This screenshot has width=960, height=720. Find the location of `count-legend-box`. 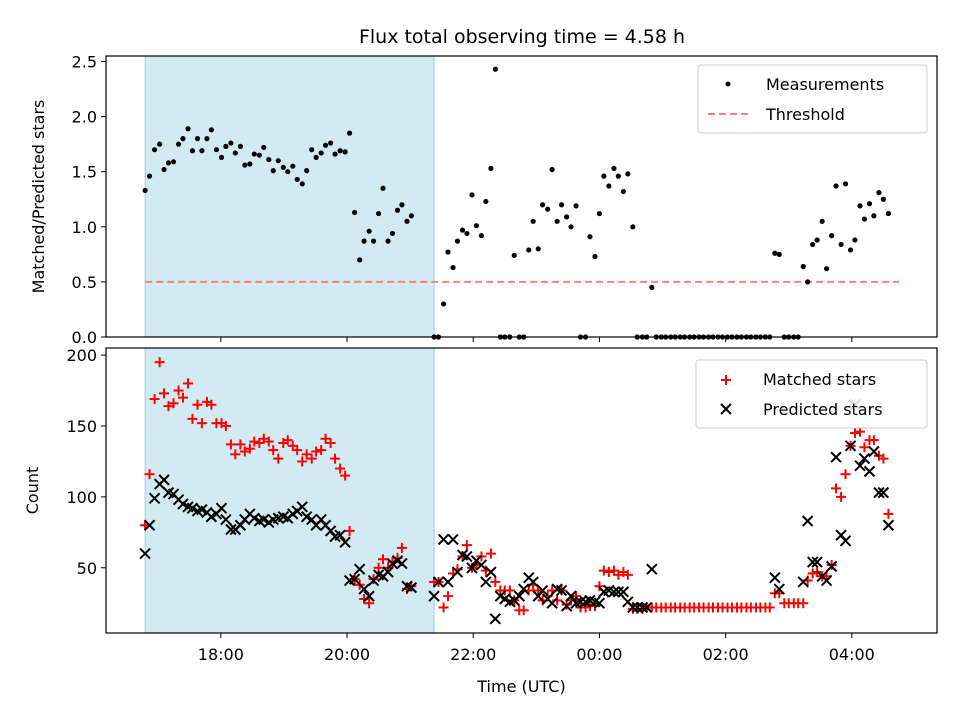

count-legend-box is located at coordinates (811, 394).